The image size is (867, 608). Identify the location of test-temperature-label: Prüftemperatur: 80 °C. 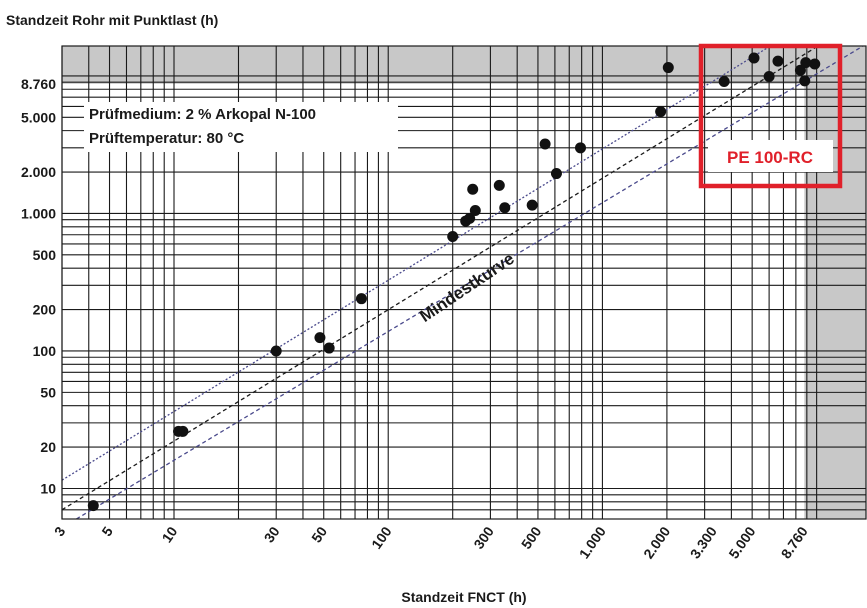
(166, 138).